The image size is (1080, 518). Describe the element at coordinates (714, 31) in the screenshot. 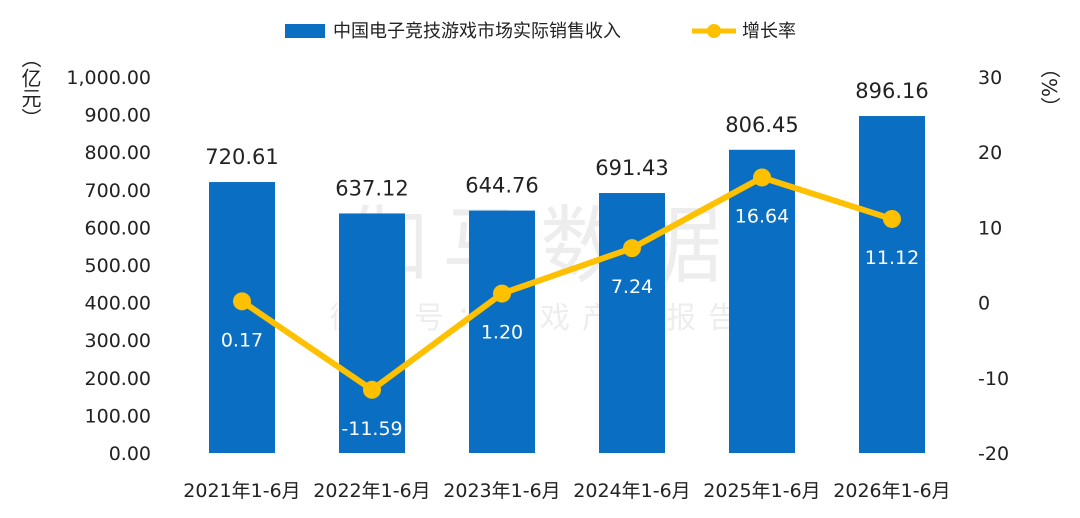

I see `legend-line-marker` at that location.